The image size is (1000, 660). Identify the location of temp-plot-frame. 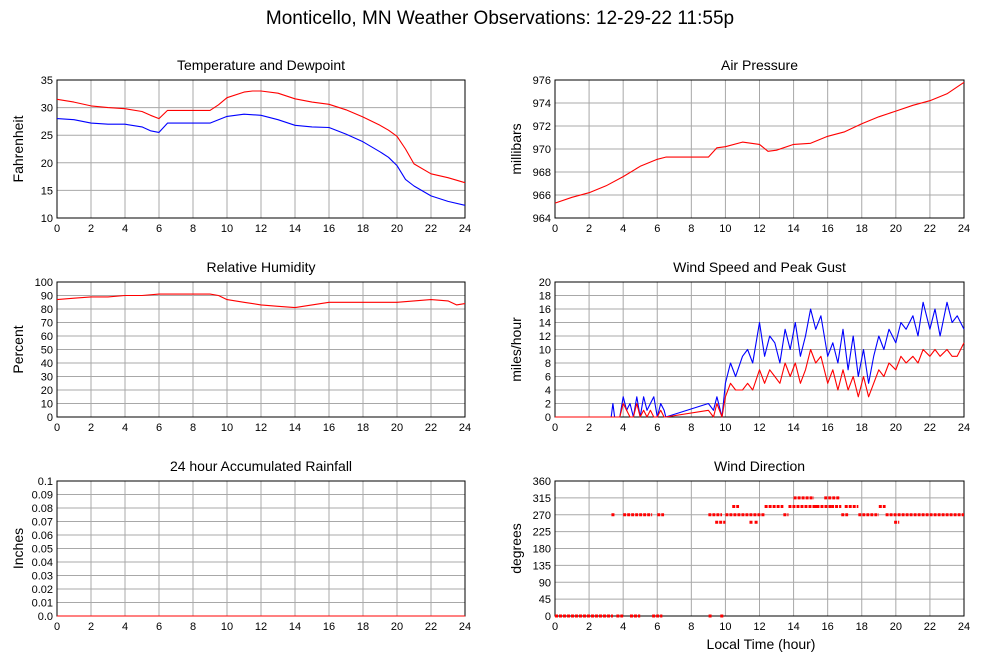
(261, 149).